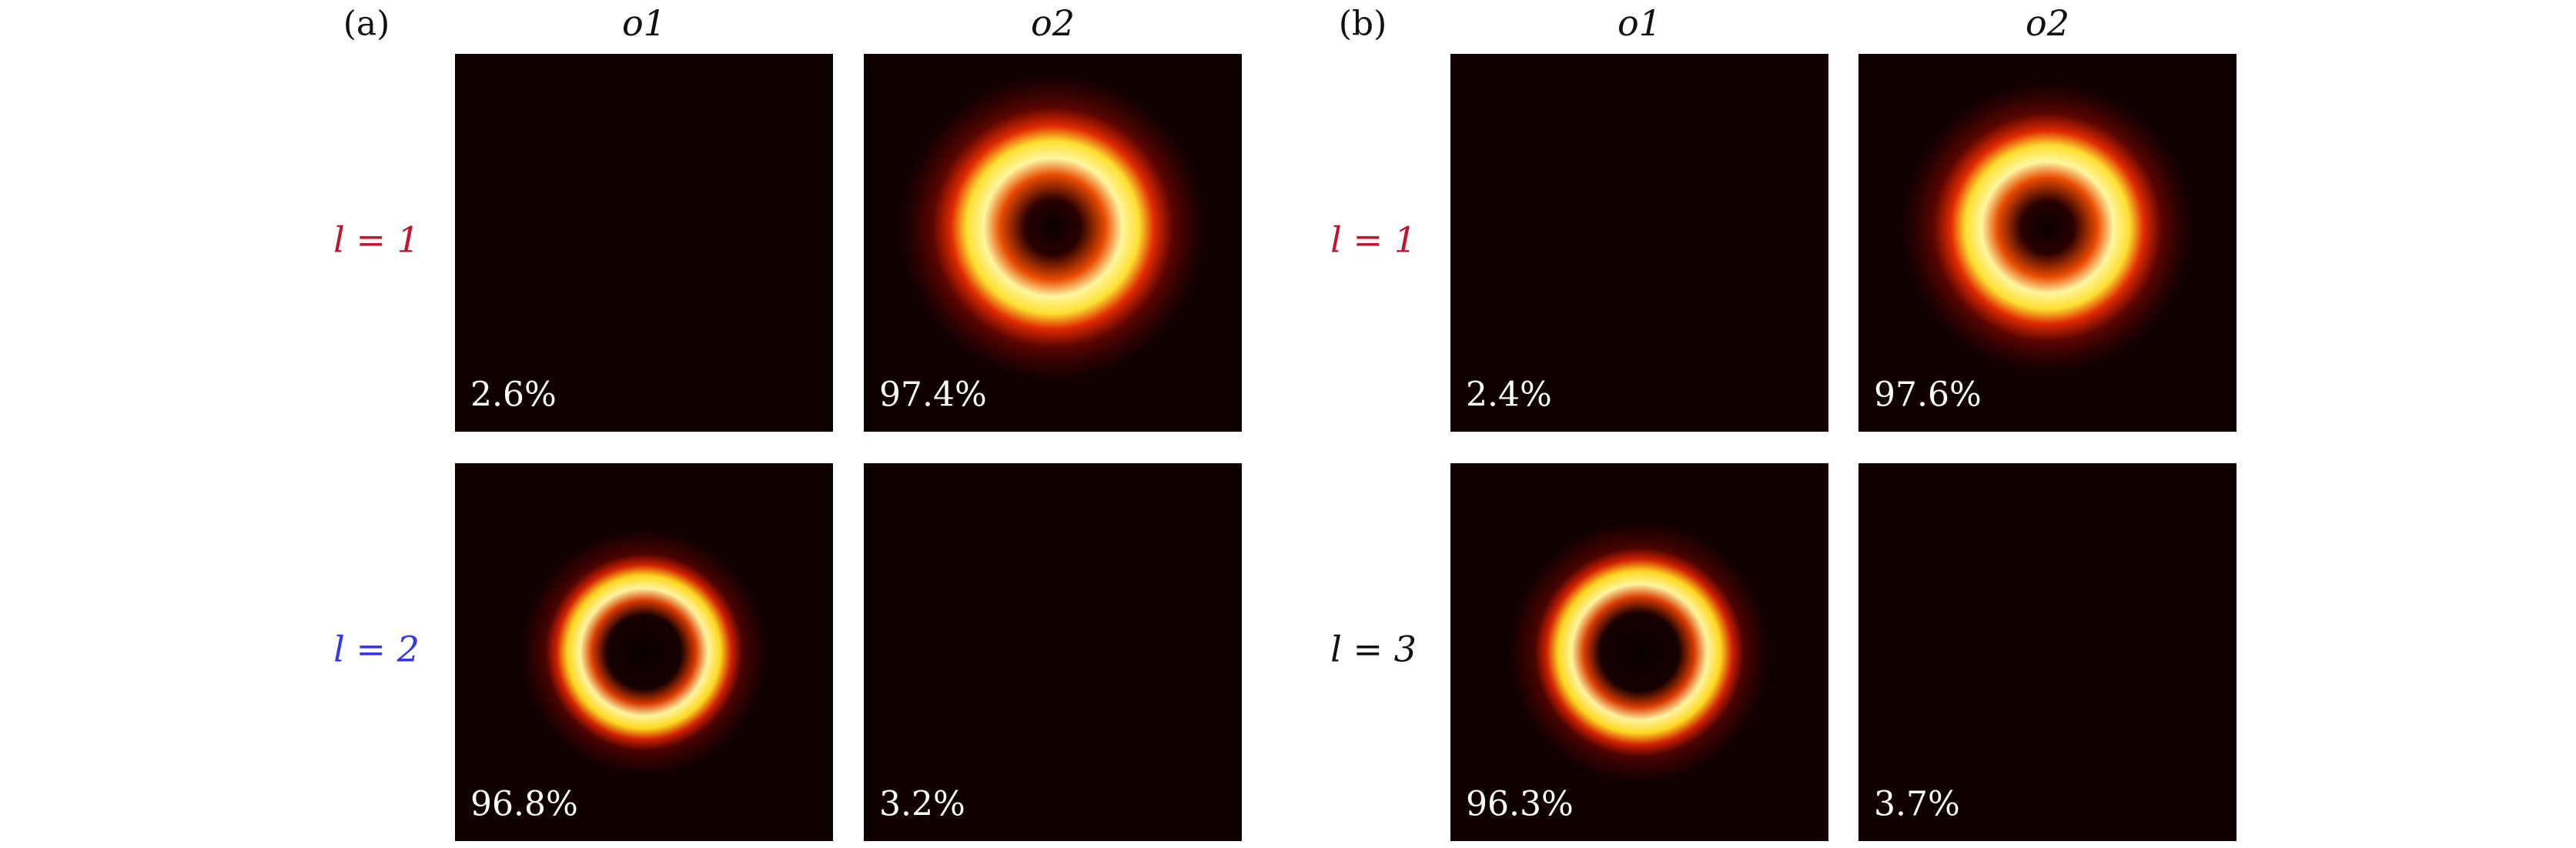 This screenshot has height=848, width=2576. I want to click on efficiency-label: 96.8%, so click(524, 804).